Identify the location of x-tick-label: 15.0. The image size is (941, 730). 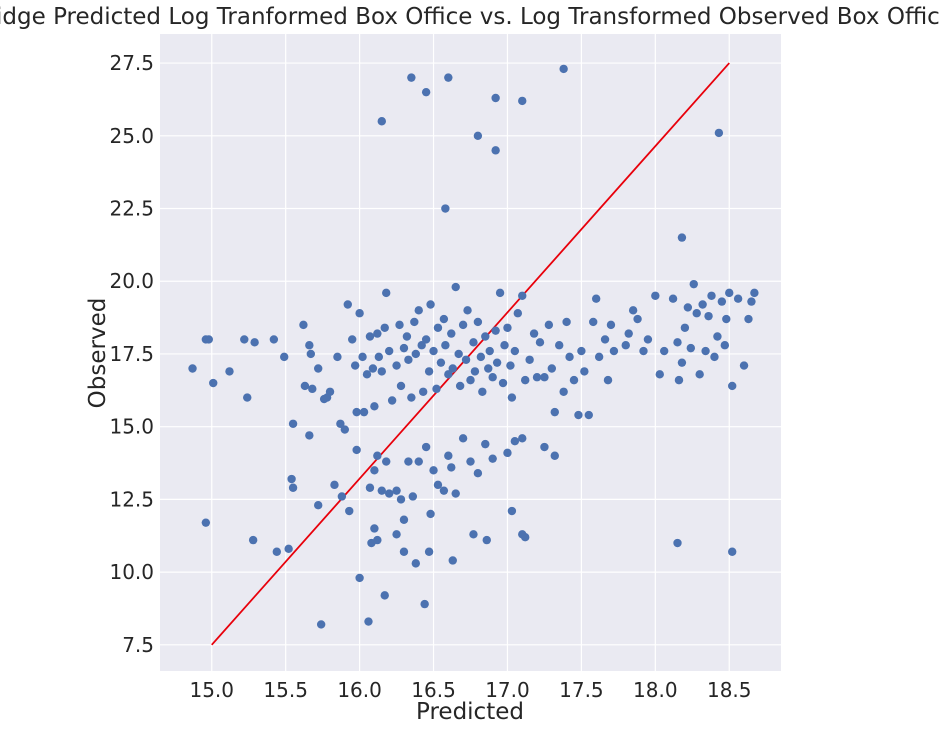
(211, 690).